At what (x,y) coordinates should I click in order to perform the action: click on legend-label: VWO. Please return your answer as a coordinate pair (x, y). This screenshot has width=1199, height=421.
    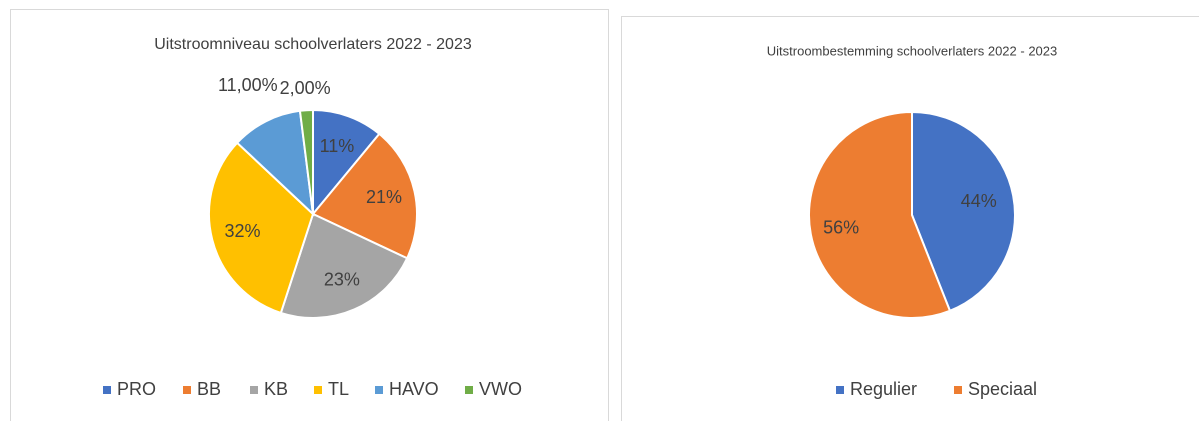
    Looking at the image, I should click on (500, 389).